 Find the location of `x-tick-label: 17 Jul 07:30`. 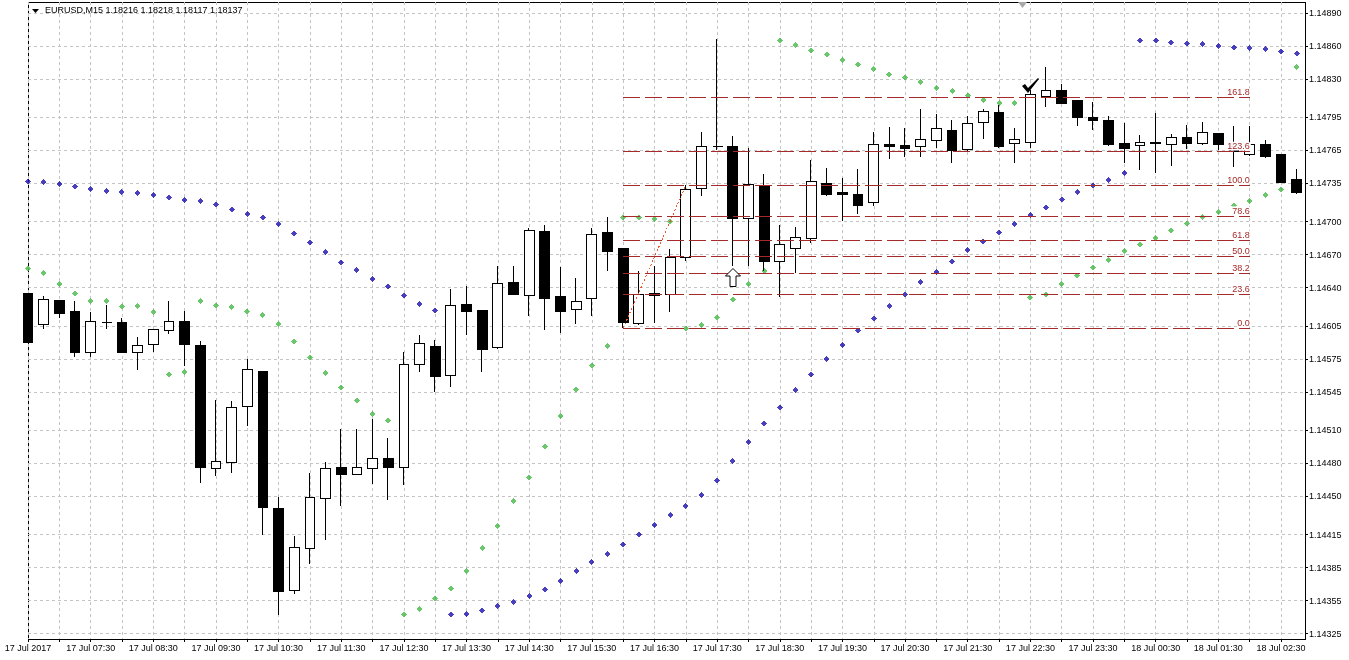

x-tick-label: 17 Jul 07:30 is located at coordinates (91, 647).